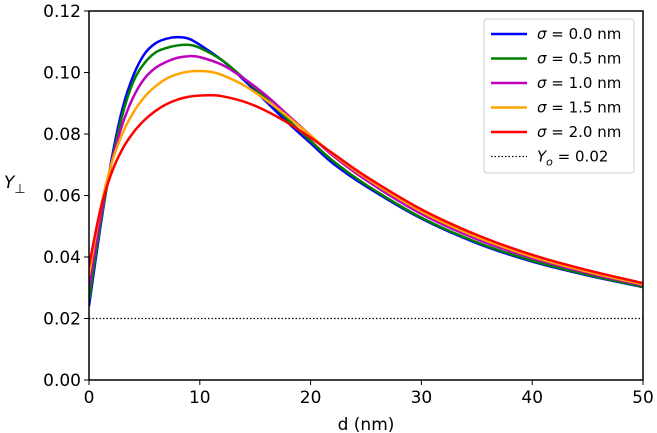 The height and width of the screenshot is (433, 657). Describe the element at coordinates (584, 83) in the screenshot. I see `legend-value: = 1.0 nm` at that location.